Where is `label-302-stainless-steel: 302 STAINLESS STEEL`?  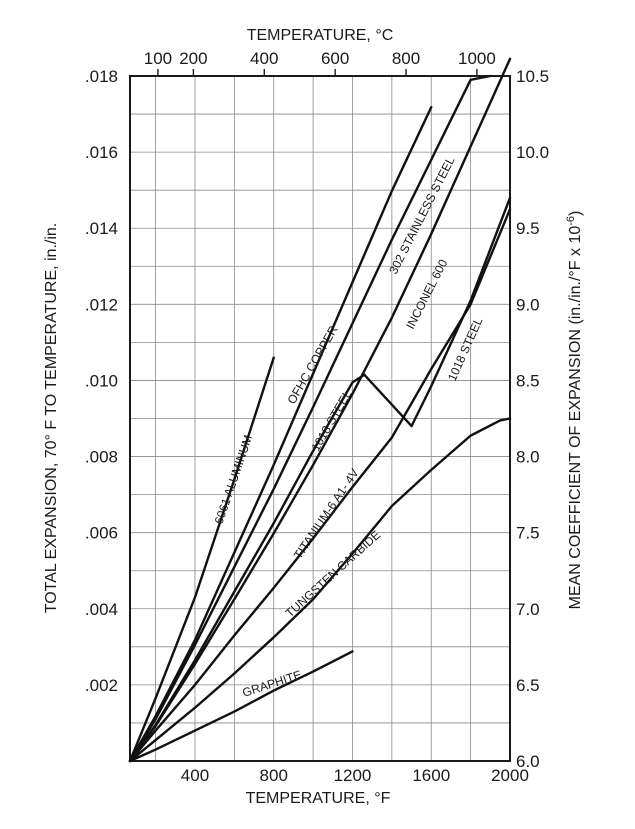 label-302-stainless-steel: 302 STAINLESS STEEL is located at coordinates (422, 215).